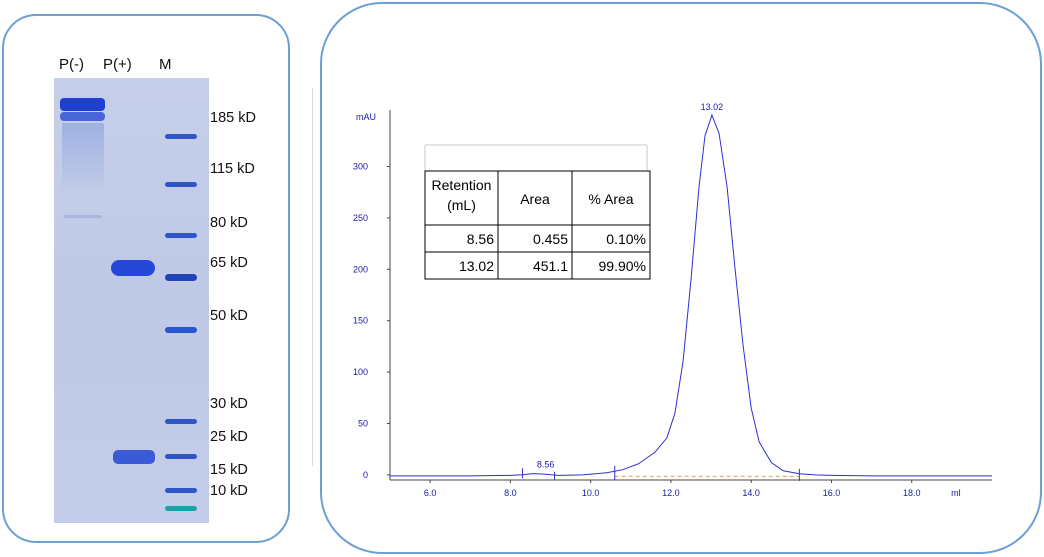 The width and height of the screenshot is (1044, 557). Describe the element at coordinates (365, 475) in the screenshot. I see `y-tick-label: 0` at that location.